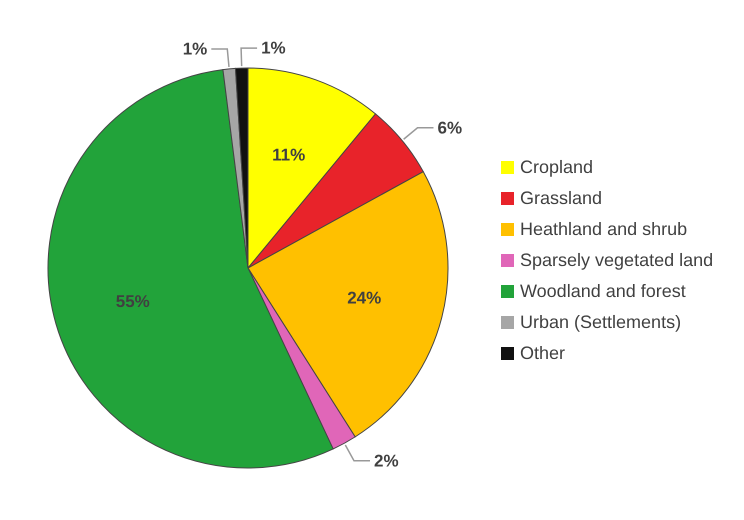 The width and height of the screenshot is (744, 520). What do you see at coordinates (604, 229) in the screenshot?
I see `legend-label: Heathland and shrub` at bounding box center [604, 229].